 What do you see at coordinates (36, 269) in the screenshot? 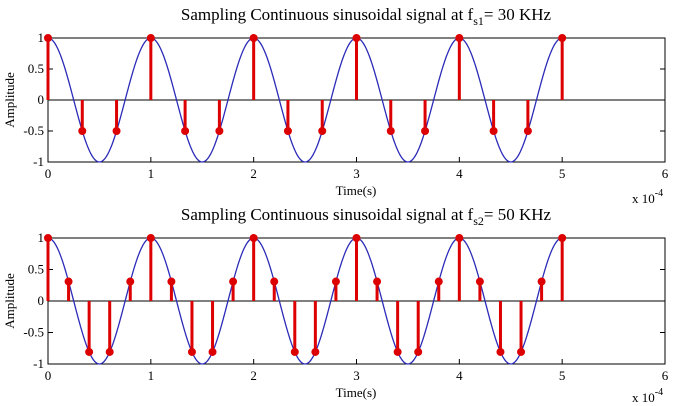
I see `subplot-2-ytick-label: 0.5` at bounding box center [36, 269].